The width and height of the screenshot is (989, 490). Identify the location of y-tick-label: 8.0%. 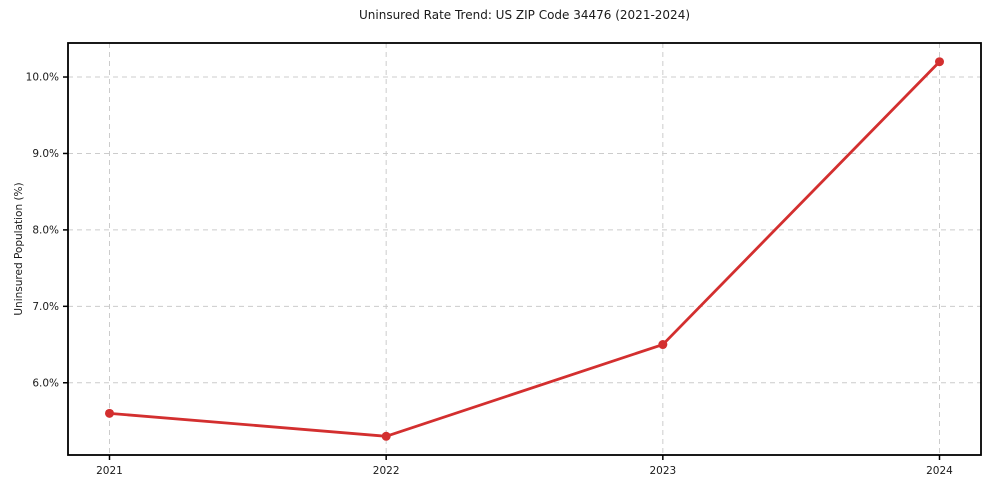
(45, 230).